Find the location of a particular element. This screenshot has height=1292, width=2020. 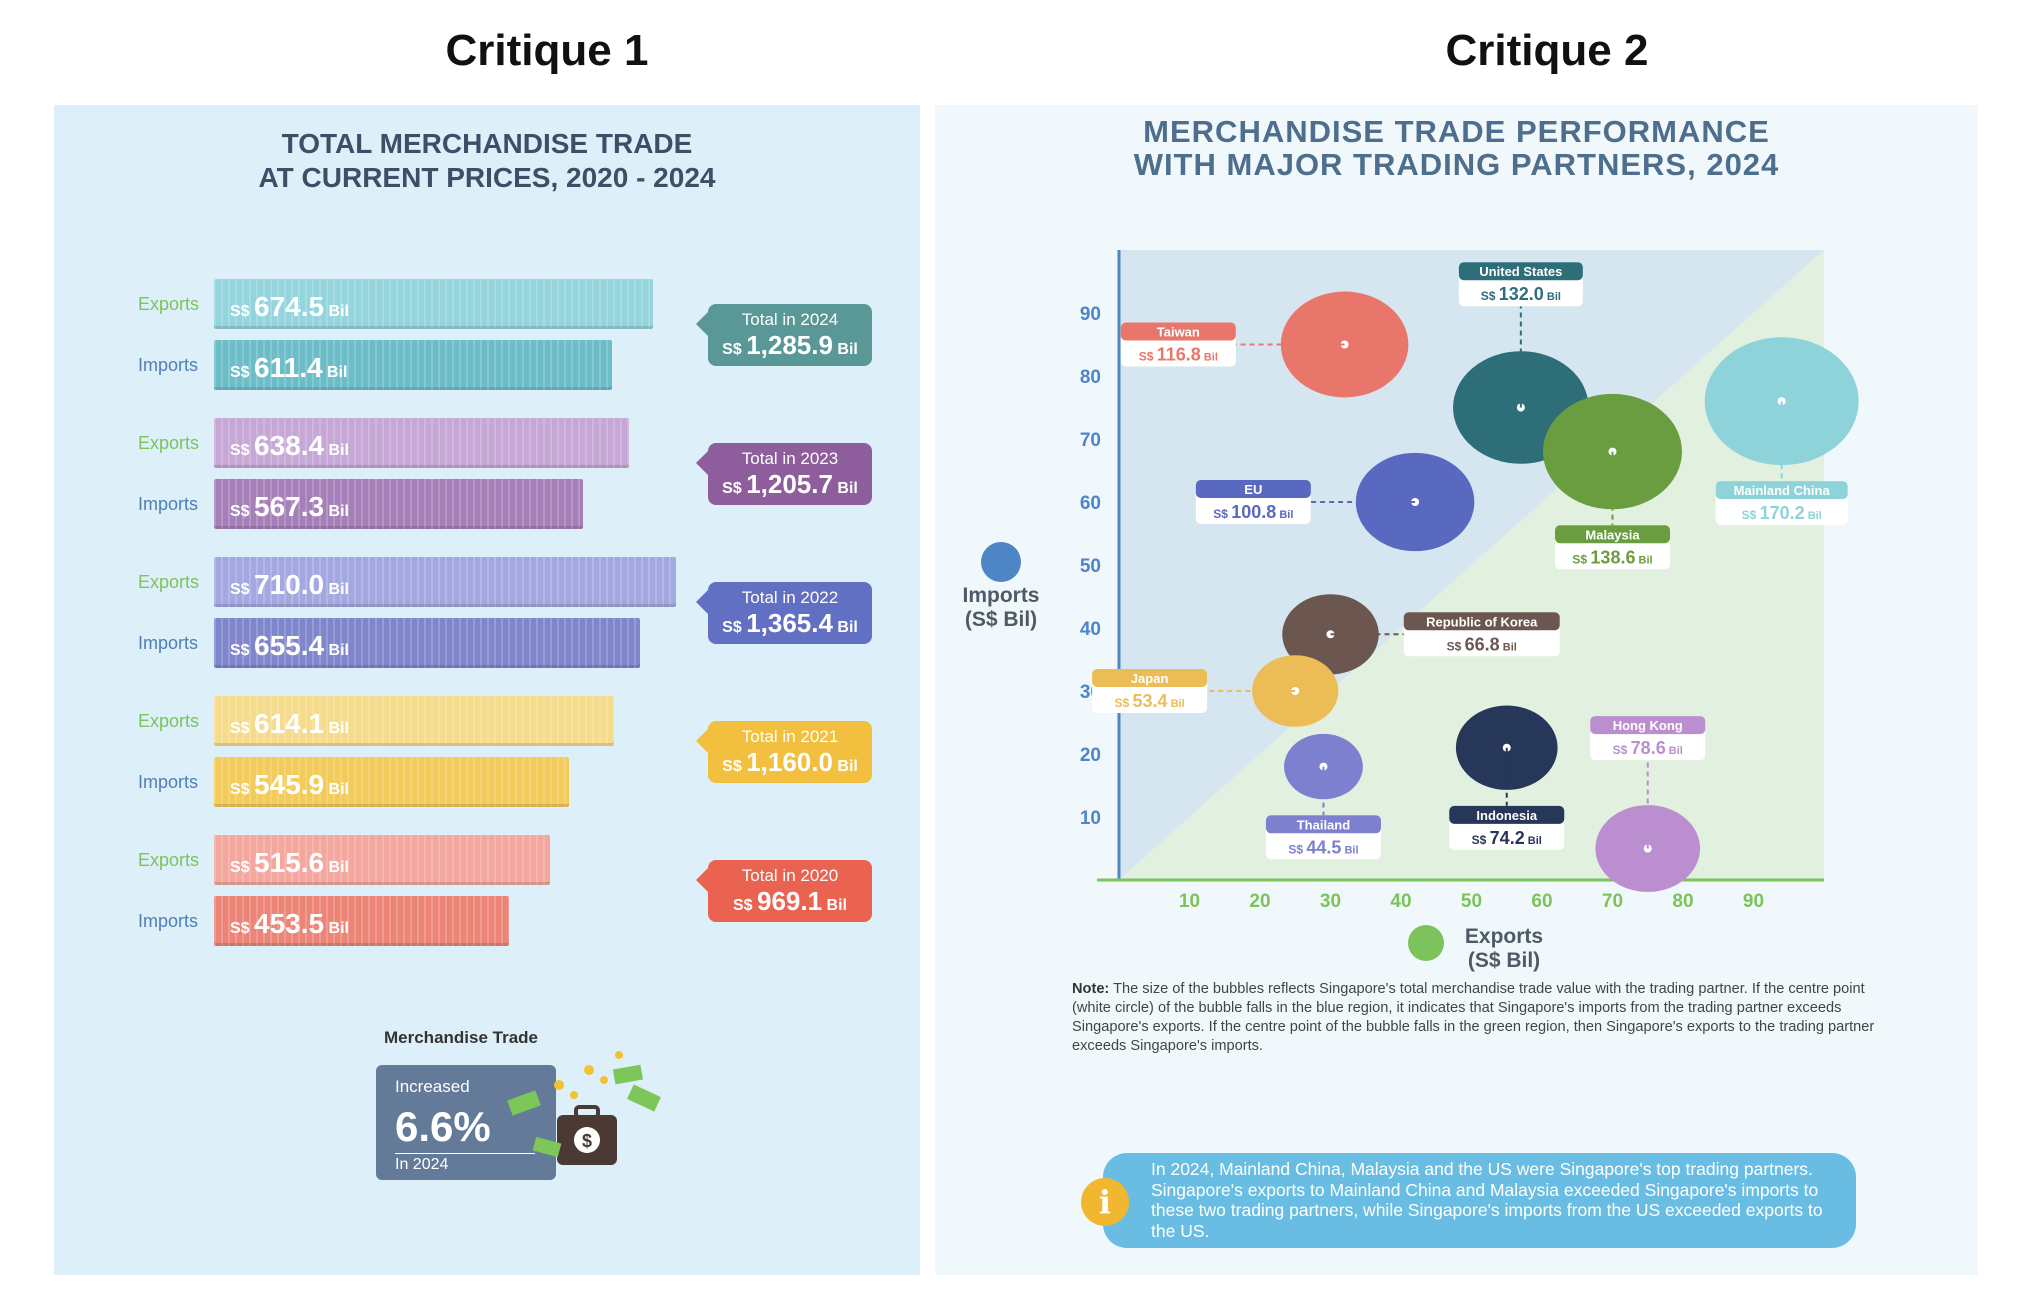

x-tick-label: 50 is located at coordinates (1471, 901).